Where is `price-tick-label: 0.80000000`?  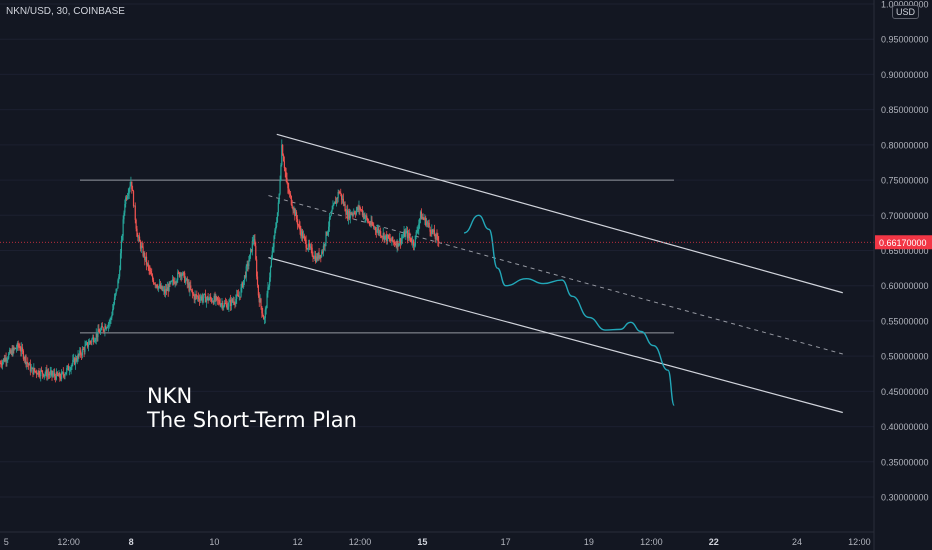
price-tick-label: 0.80000000 is located at coordinates (905, 145).